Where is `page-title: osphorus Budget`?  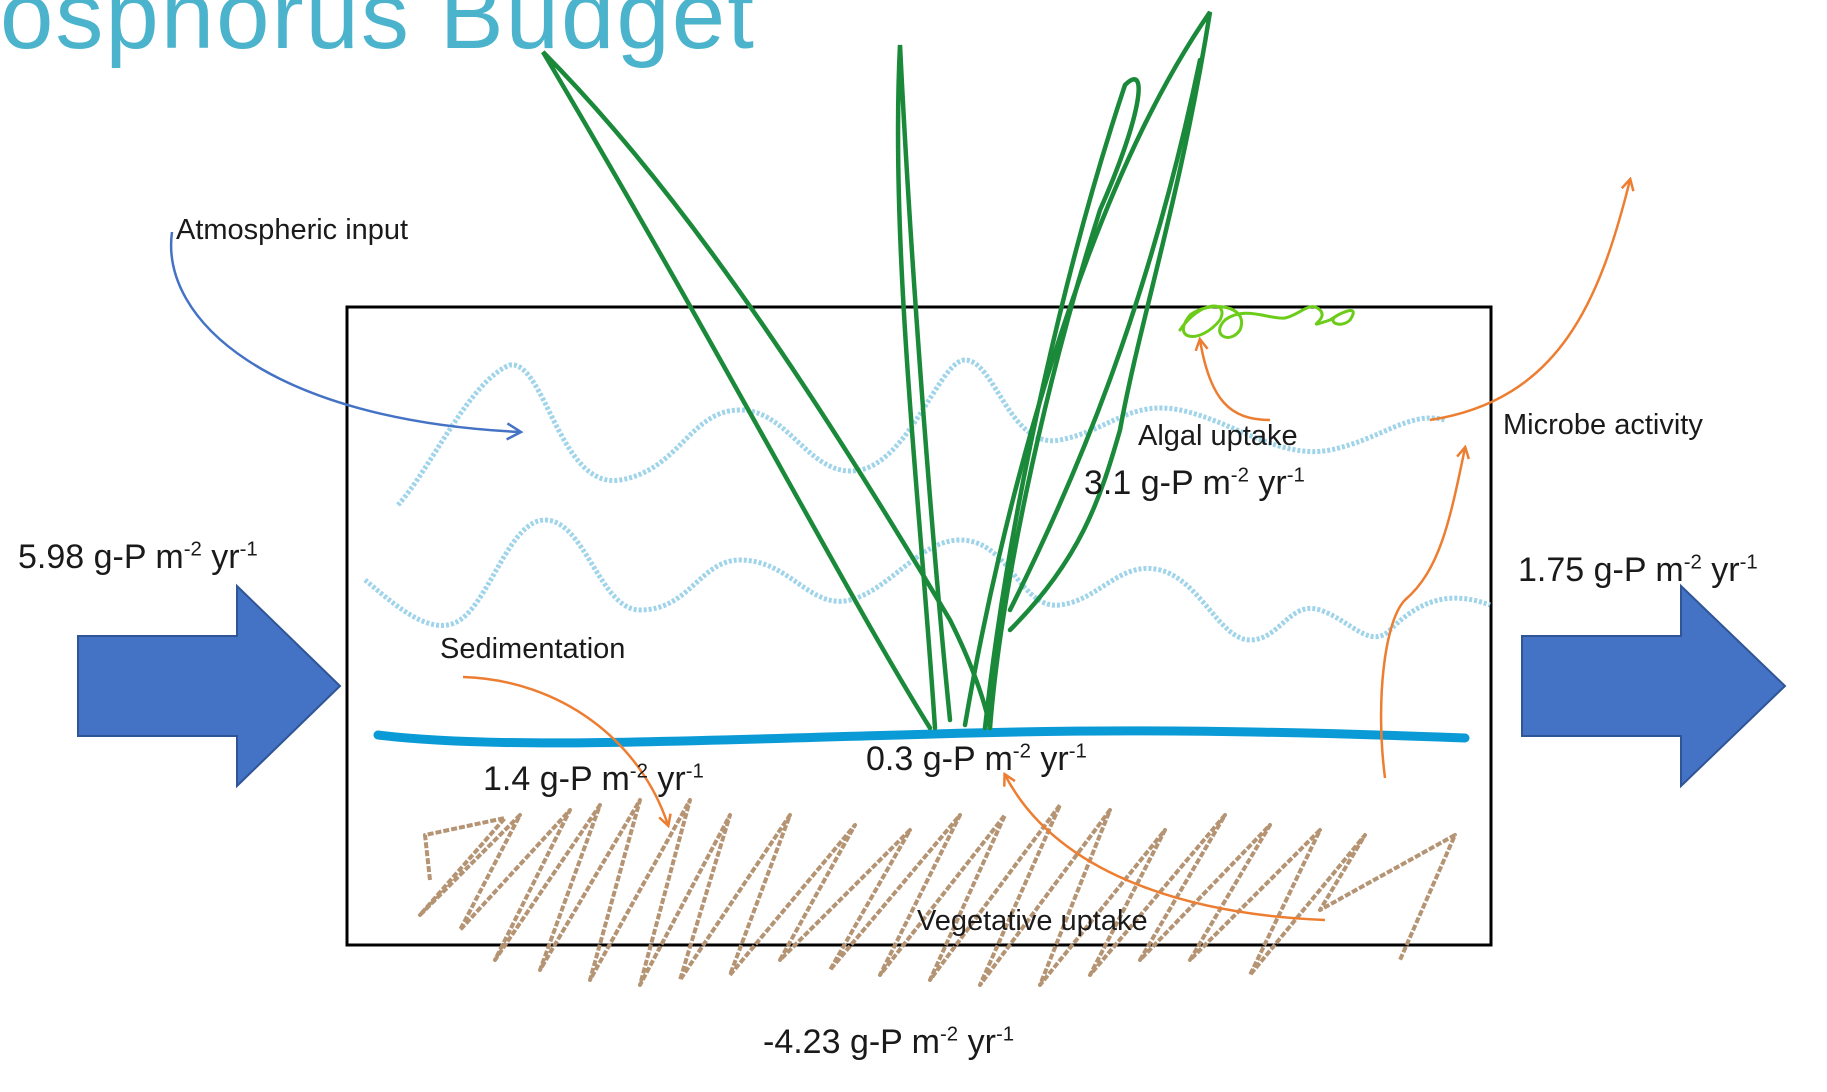 page-title: osphorus Budget is located at coordinates (378, 34).